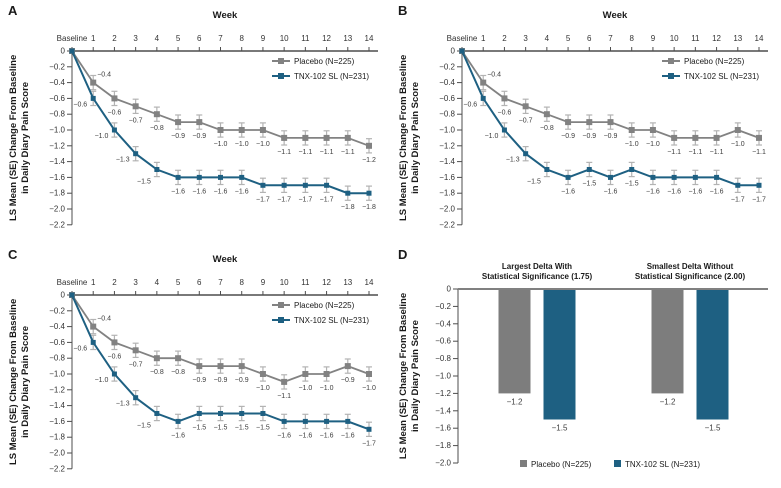  Describe the element at coordinates (443, 376) in the screenshot. I see `y-tick-label: −1.0` at that location.